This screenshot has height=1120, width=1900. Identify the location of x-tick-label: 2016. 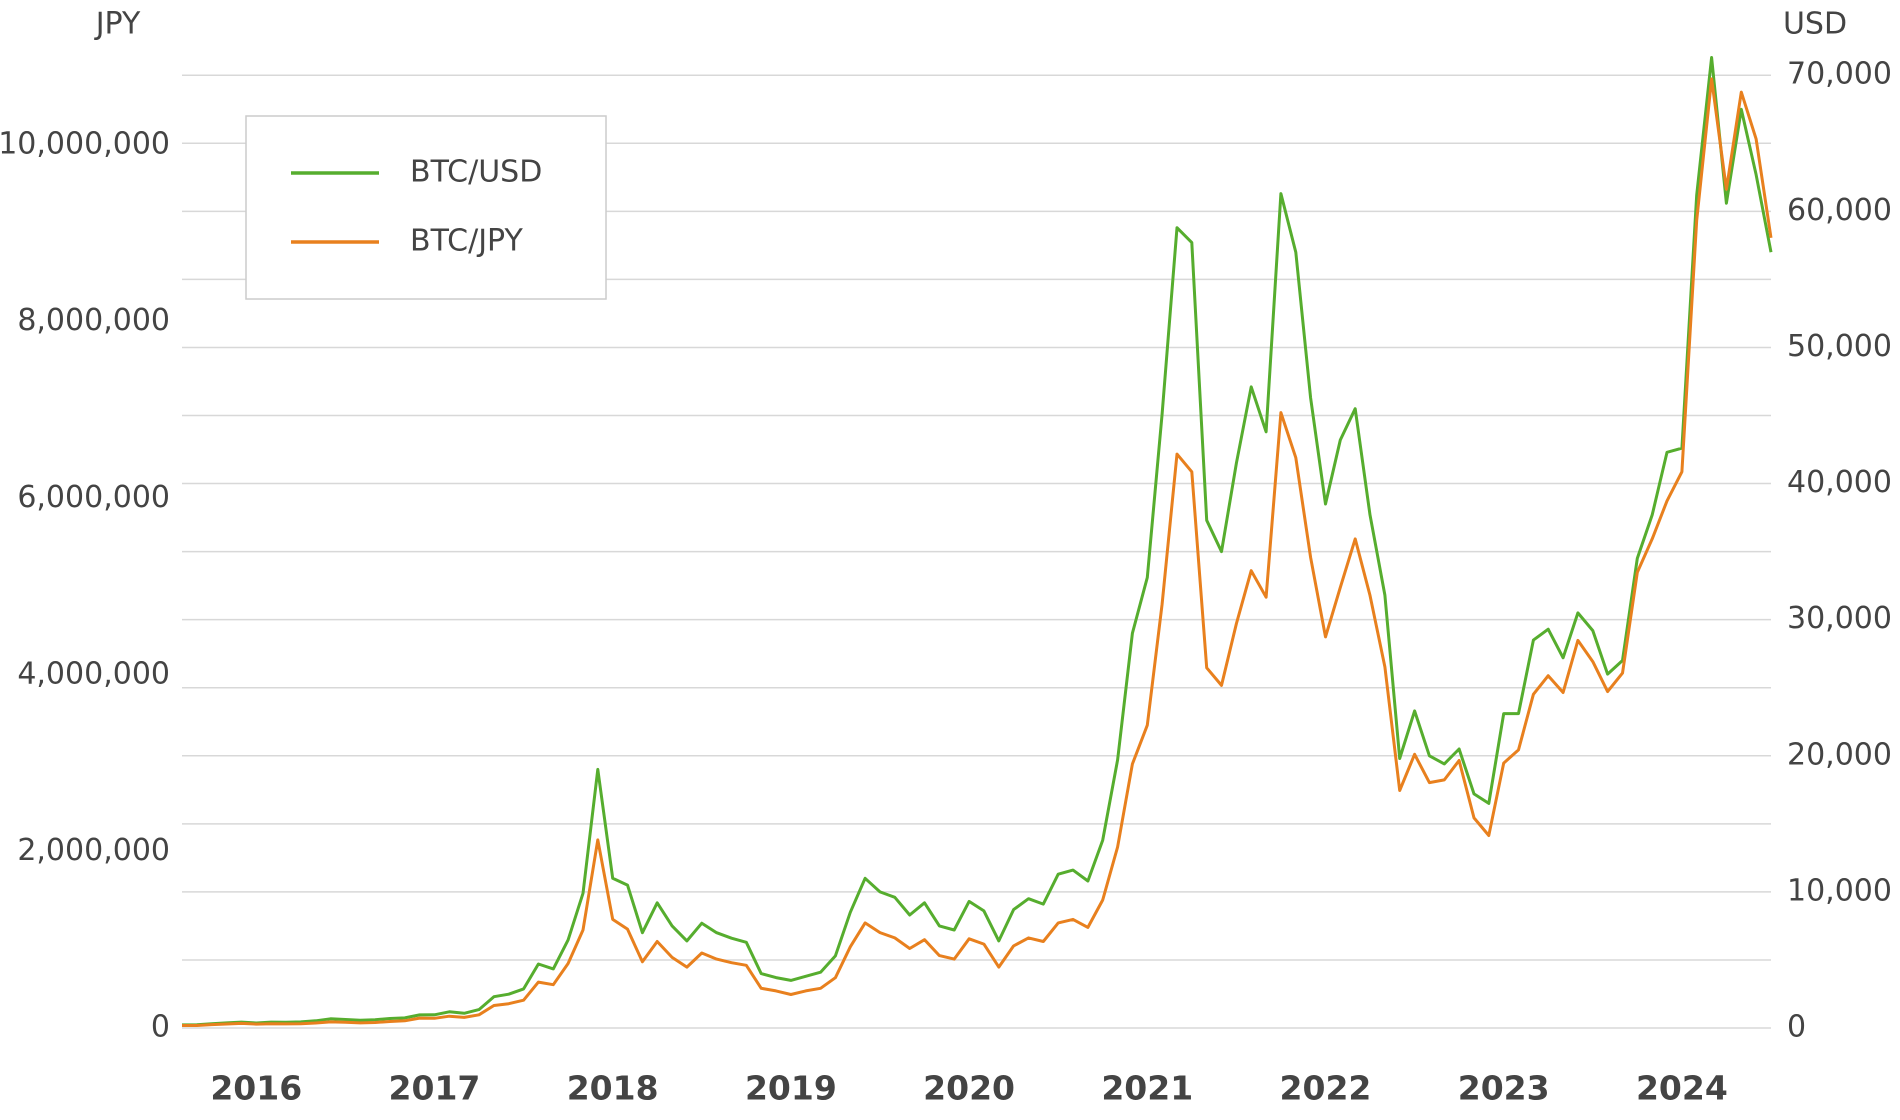
(256, 1088).